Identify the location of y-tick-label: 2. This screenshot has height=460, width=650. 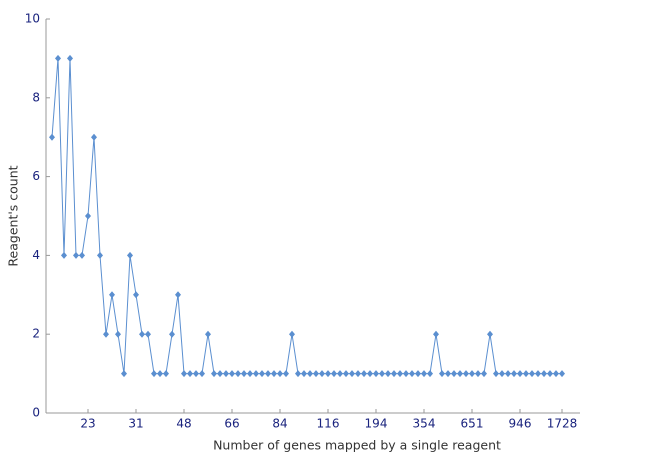
(36, 334).